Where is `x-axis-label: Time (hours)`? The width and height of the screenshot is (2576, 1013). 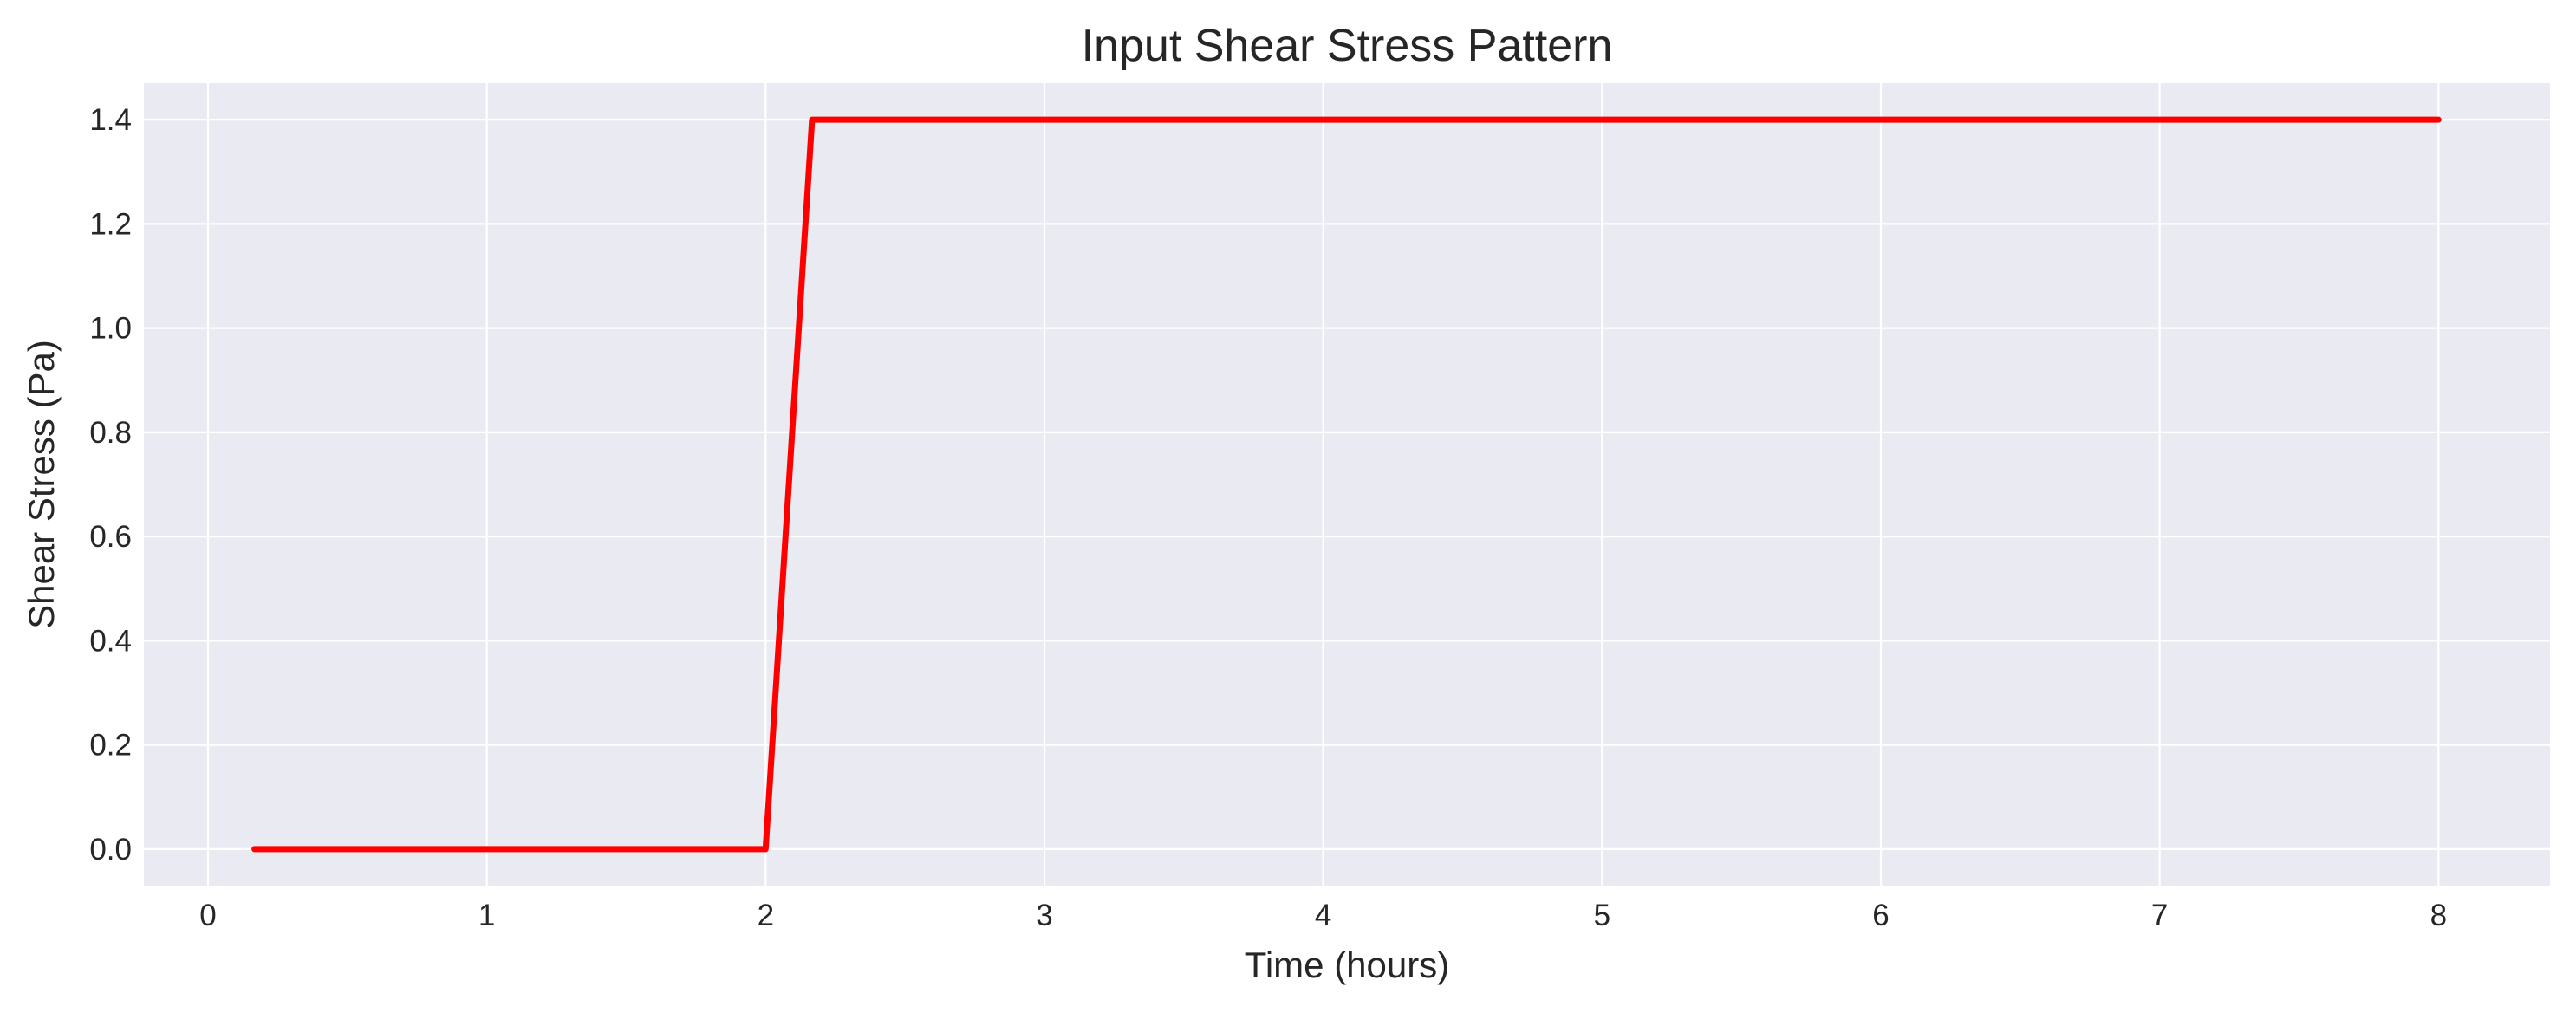
x-axis-label: Time (hours) is located at coordinates (1347, 965).